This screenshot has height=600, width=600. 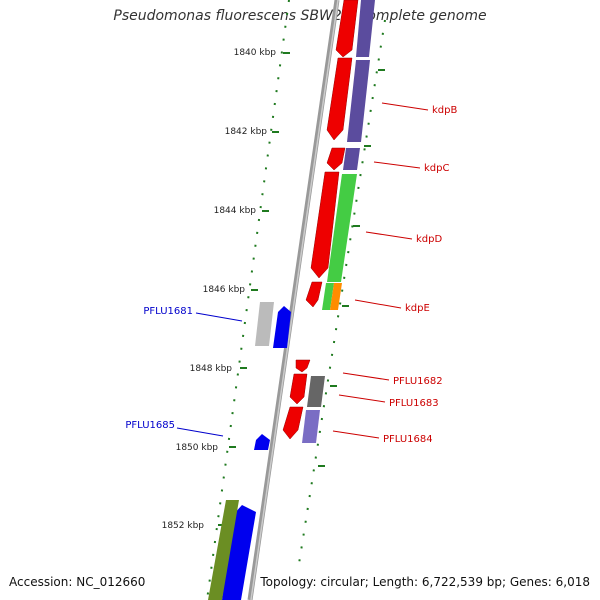 What do you see at coordinates (223, 550) in the screenshot?
I see `gene-block-olive` at bounding box center [223, 550].